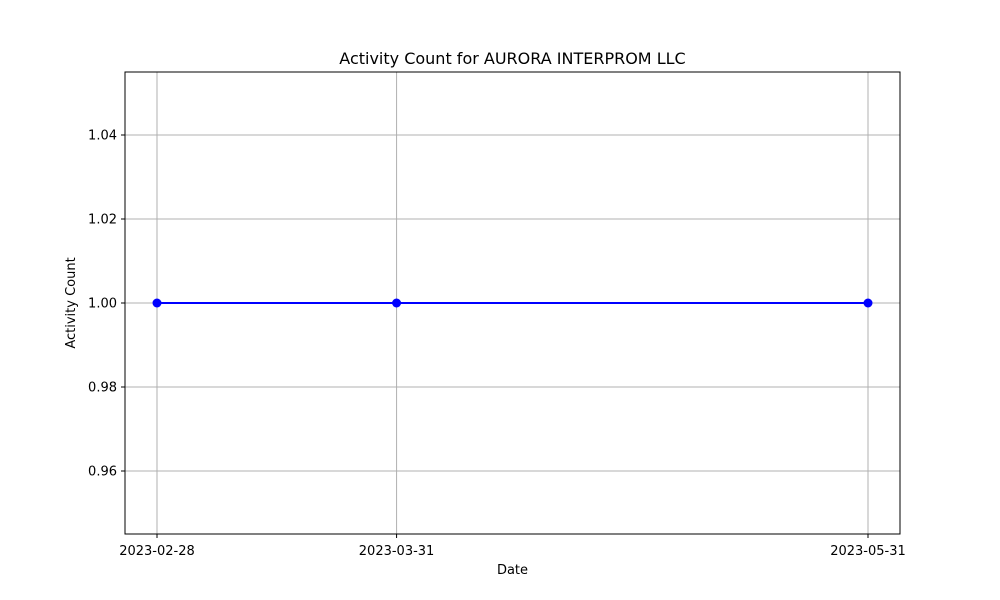 The image size is (1000, 600). I want to click on y-tick-label: 0.96, so click(102, 472).